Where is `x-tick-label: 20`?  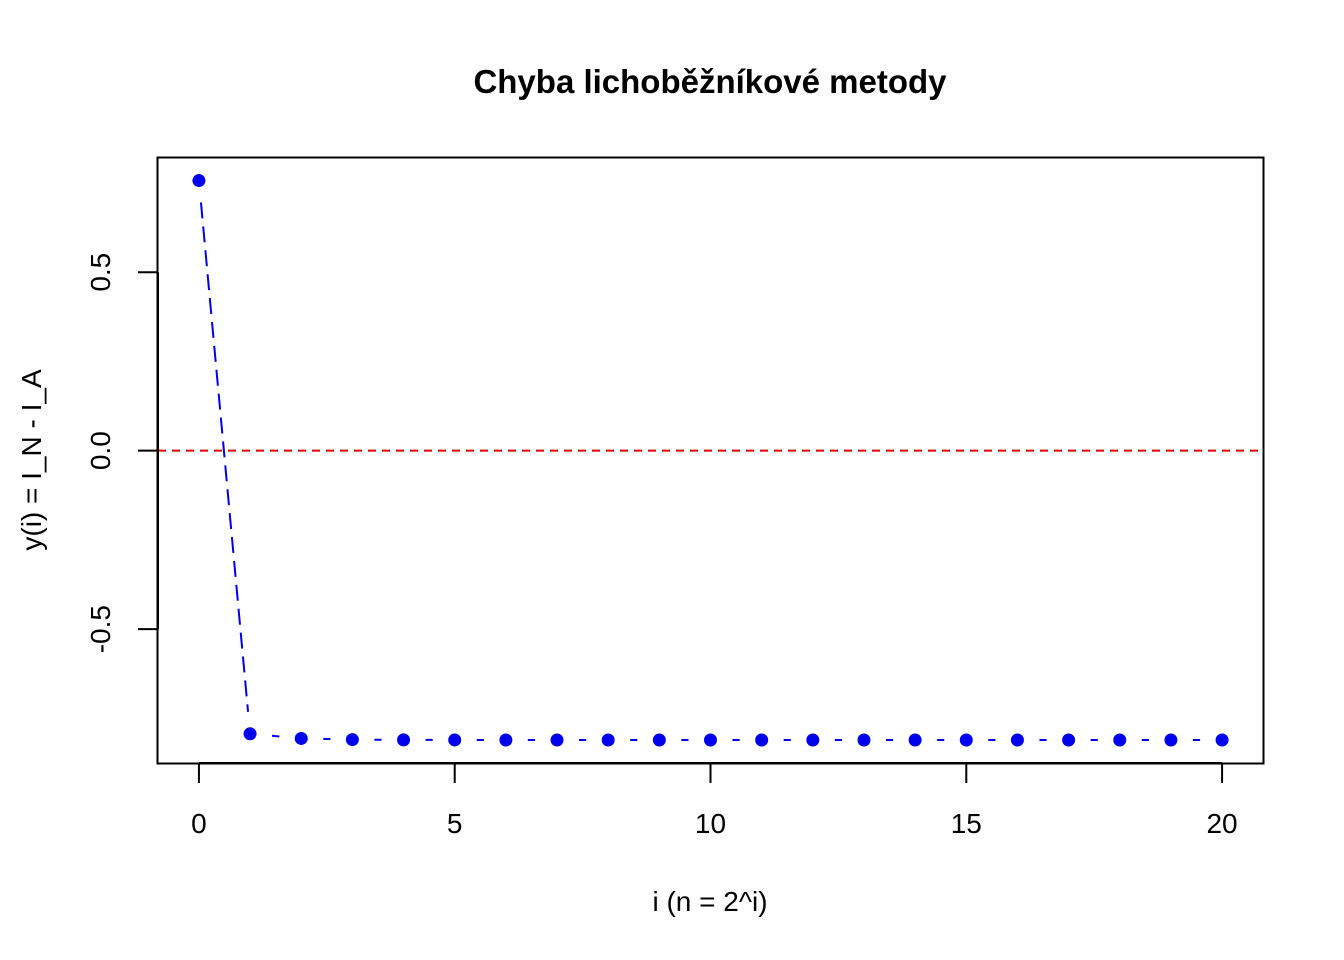
x-tick-label: 20 is located at coordinates (1221, 823).